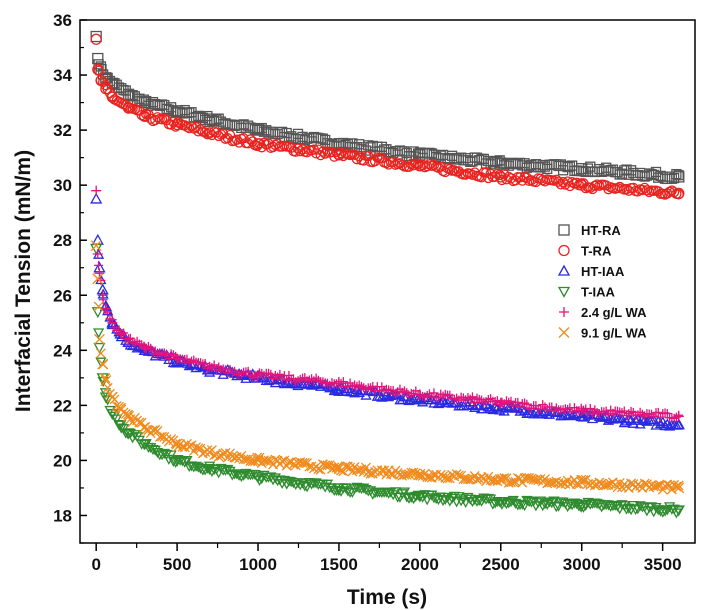 The height and width of the screenshot is (610, 709). I want to click on legend-label: T-IAA, so click(598, 292).